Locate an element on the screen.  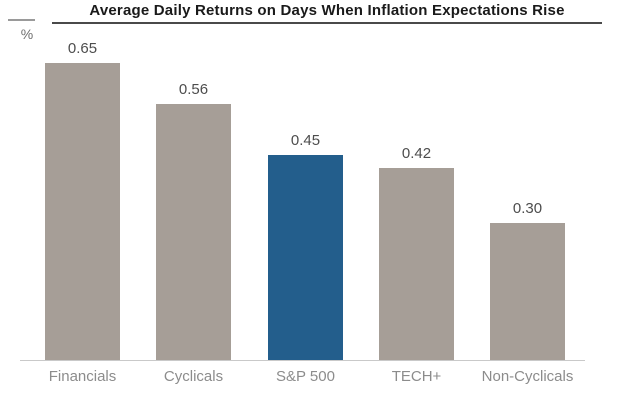
bar-group-financials: 0.65 Financials is located at coordinates (82, 200).